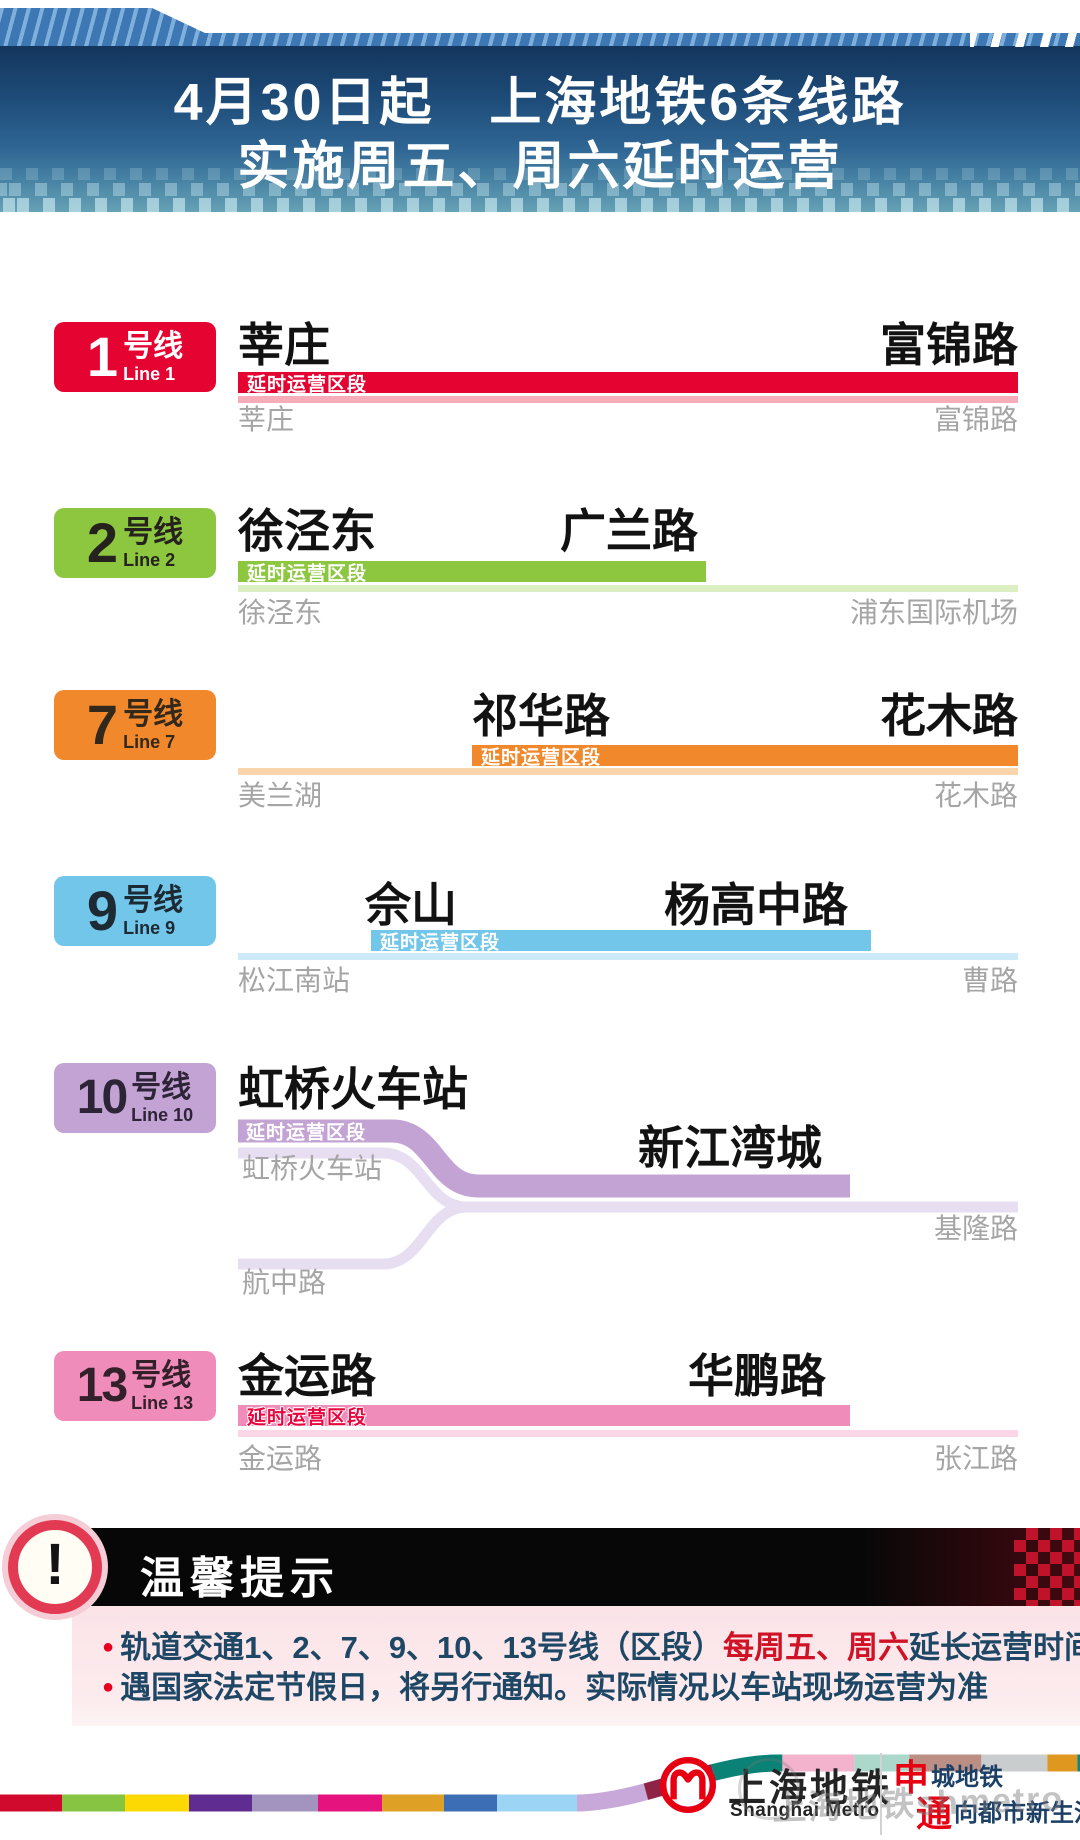 The height and width of the screenshot is (1840, 1080). What do you see at coordinates (307, 531) in the screenshot?
I see `station-name: 徐泾东` at bounding box center [307, 531].